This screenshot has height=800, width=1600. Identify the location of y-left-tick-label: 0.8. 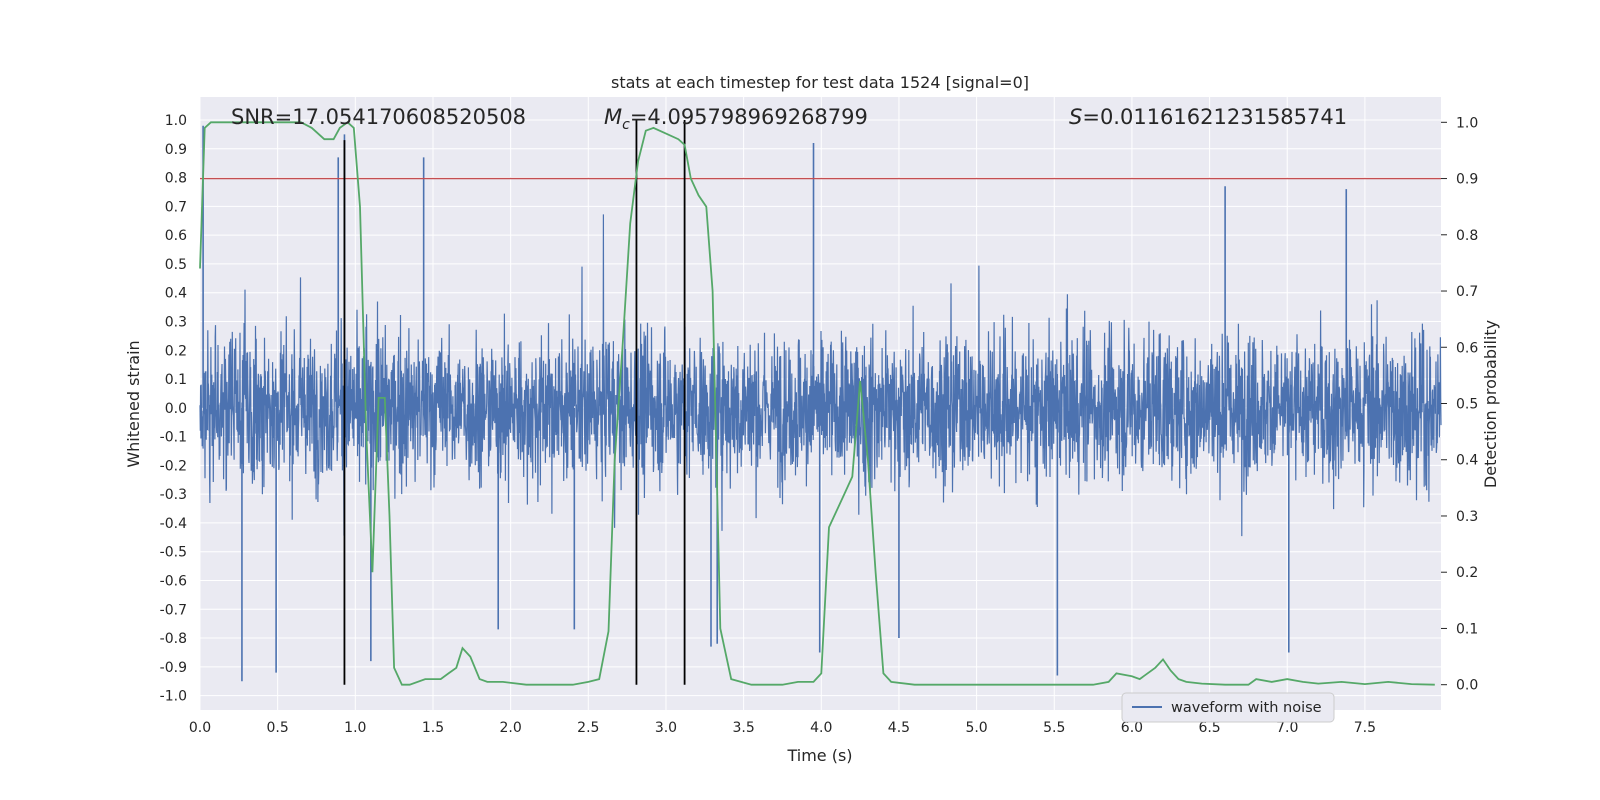
(176, 179).